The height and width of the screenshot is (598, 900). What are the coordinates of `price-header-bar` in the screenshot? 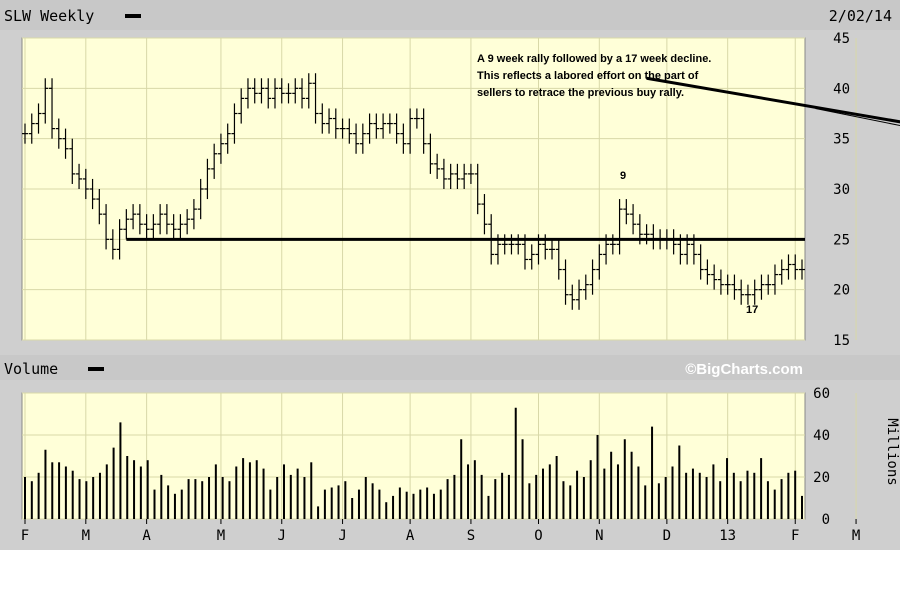 It's located at (450, 15).